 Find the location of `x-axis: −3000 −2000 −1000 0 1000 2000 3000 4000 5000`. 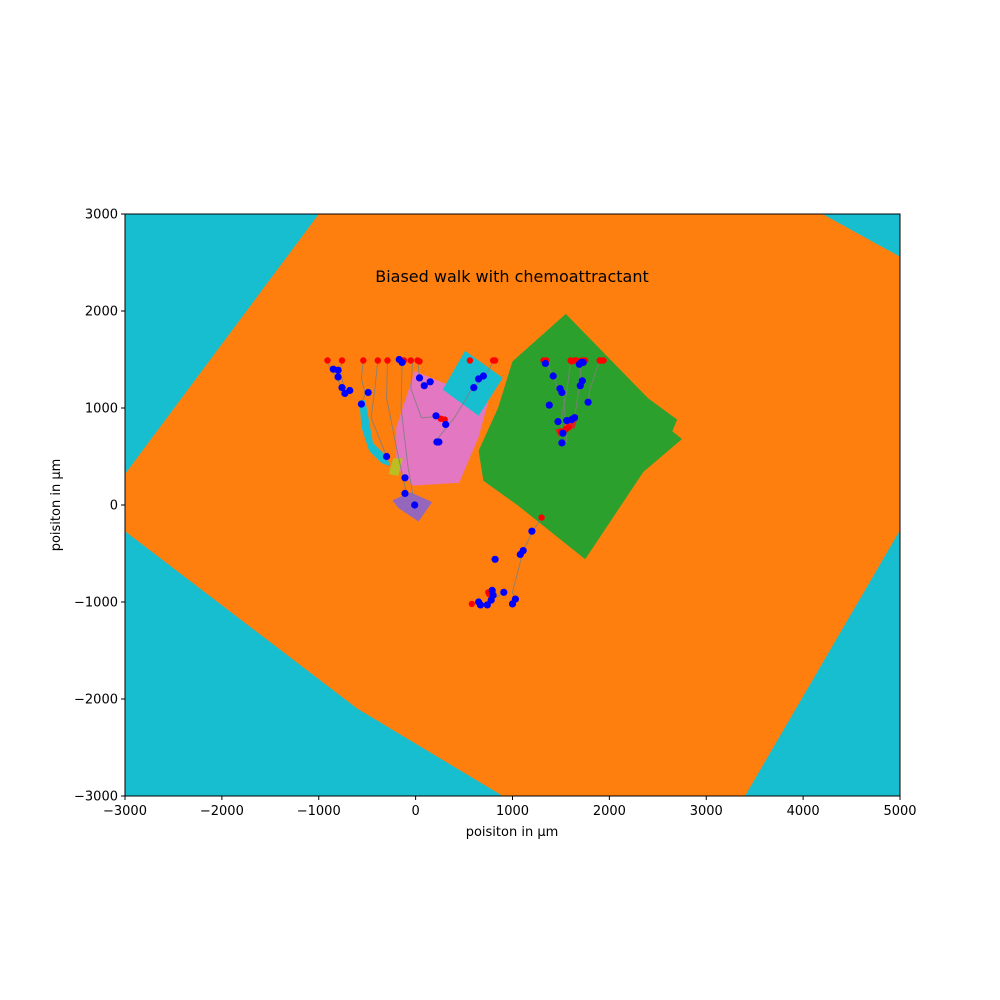

x-axis: −3000 −2000 −1000 0 1000 2000 3000 4000 5000 is located at coordinates (510, 807).